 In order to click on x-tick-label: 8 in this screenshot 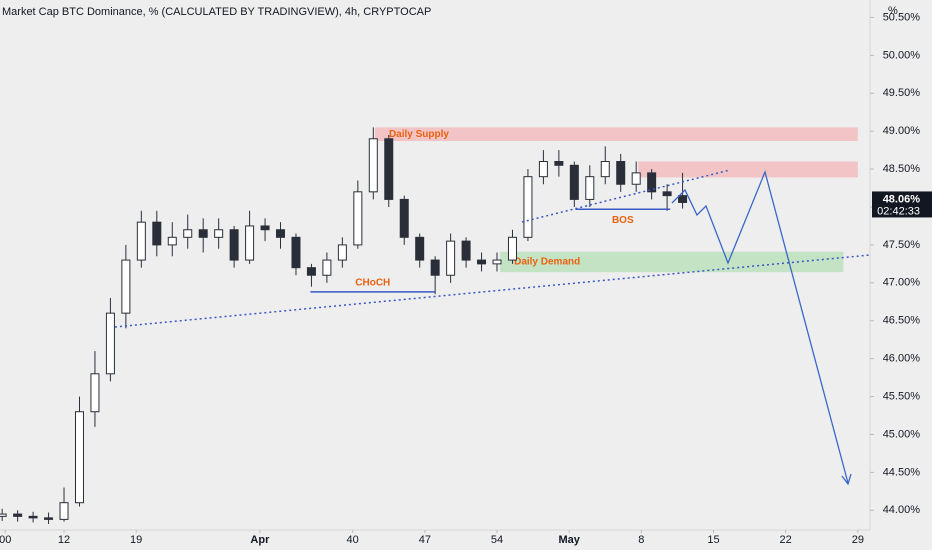, I will do `click(641, 540)`.